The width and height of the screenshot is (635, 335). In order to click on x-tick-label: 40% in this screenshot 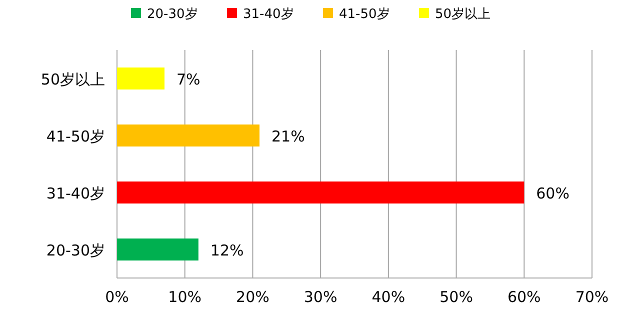, I will do `click(389, 297)`.